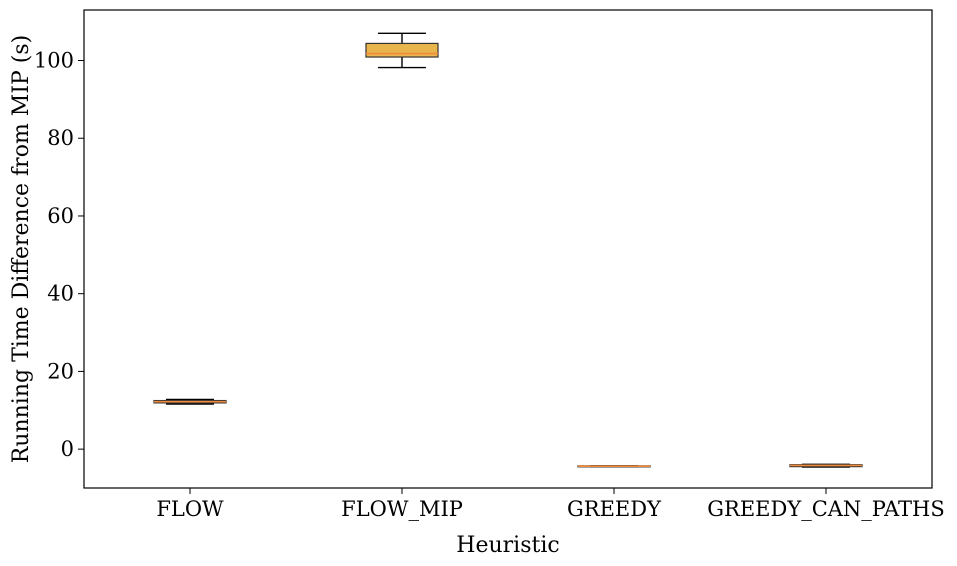 This screenshot has height=566, width=957. I want to click on x-tick-label: FLOW_MIP, so click(402, 509).